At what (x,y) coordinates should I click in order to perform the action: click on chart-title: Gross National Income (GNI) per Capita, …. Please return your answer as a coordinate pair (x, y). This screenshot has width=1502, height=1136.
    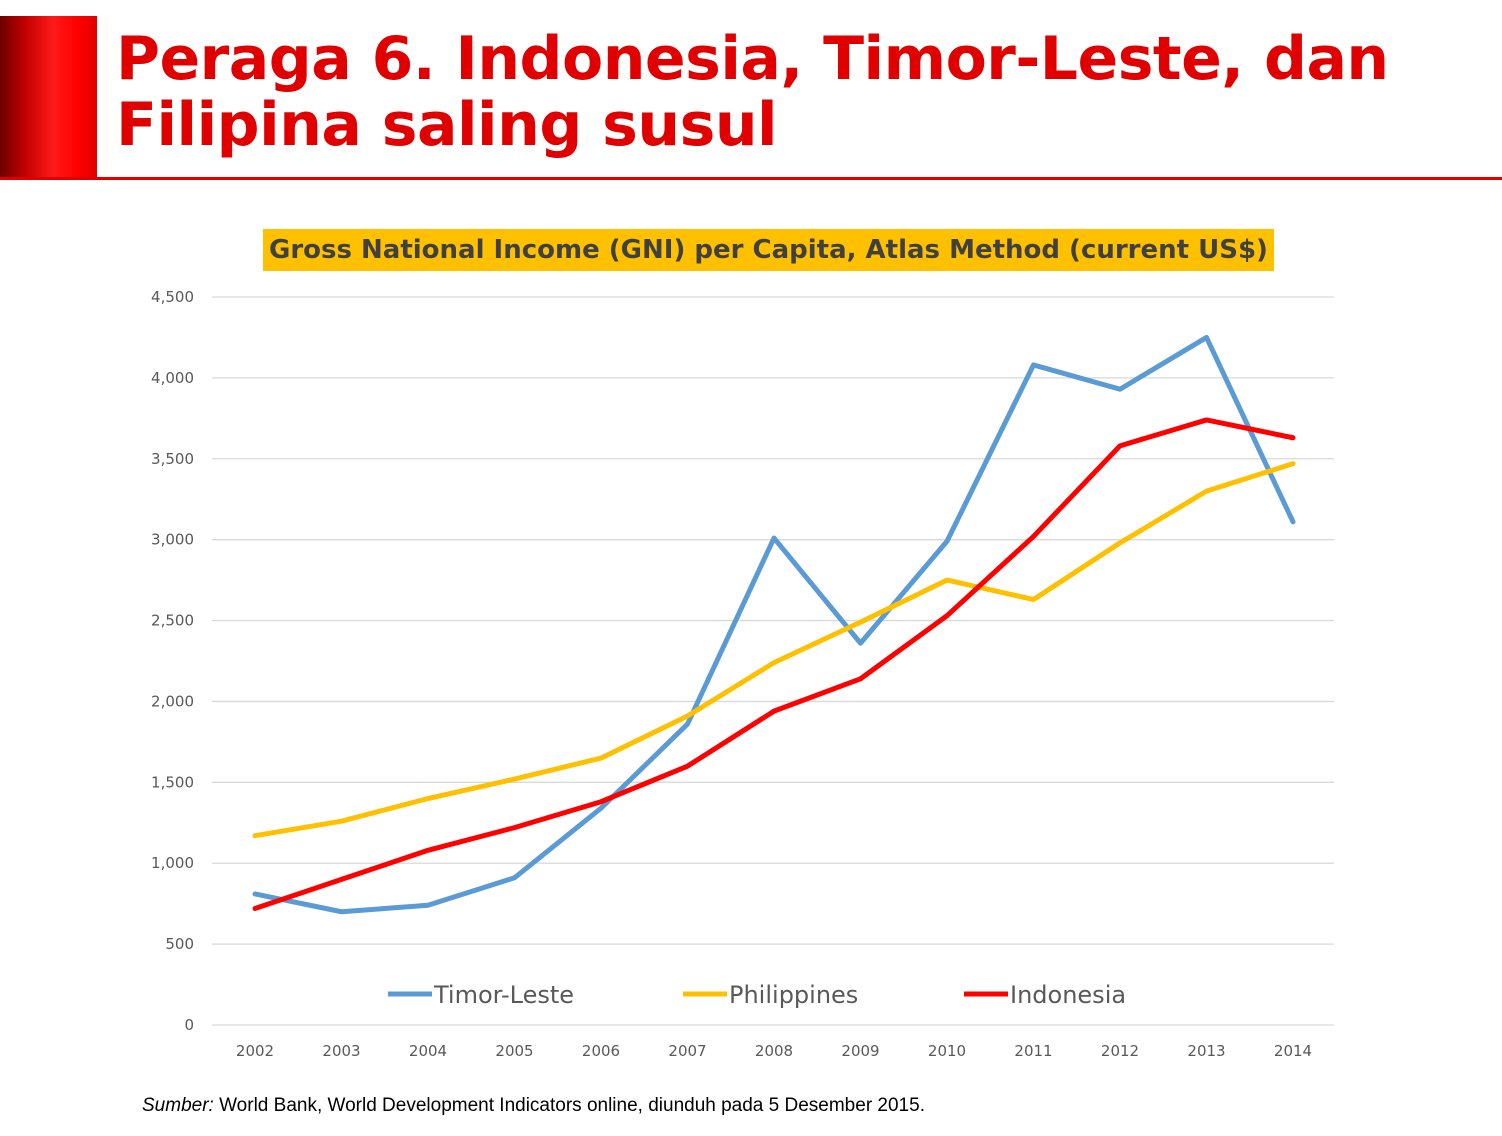
    Looking at the image, I should click on (768, 250).